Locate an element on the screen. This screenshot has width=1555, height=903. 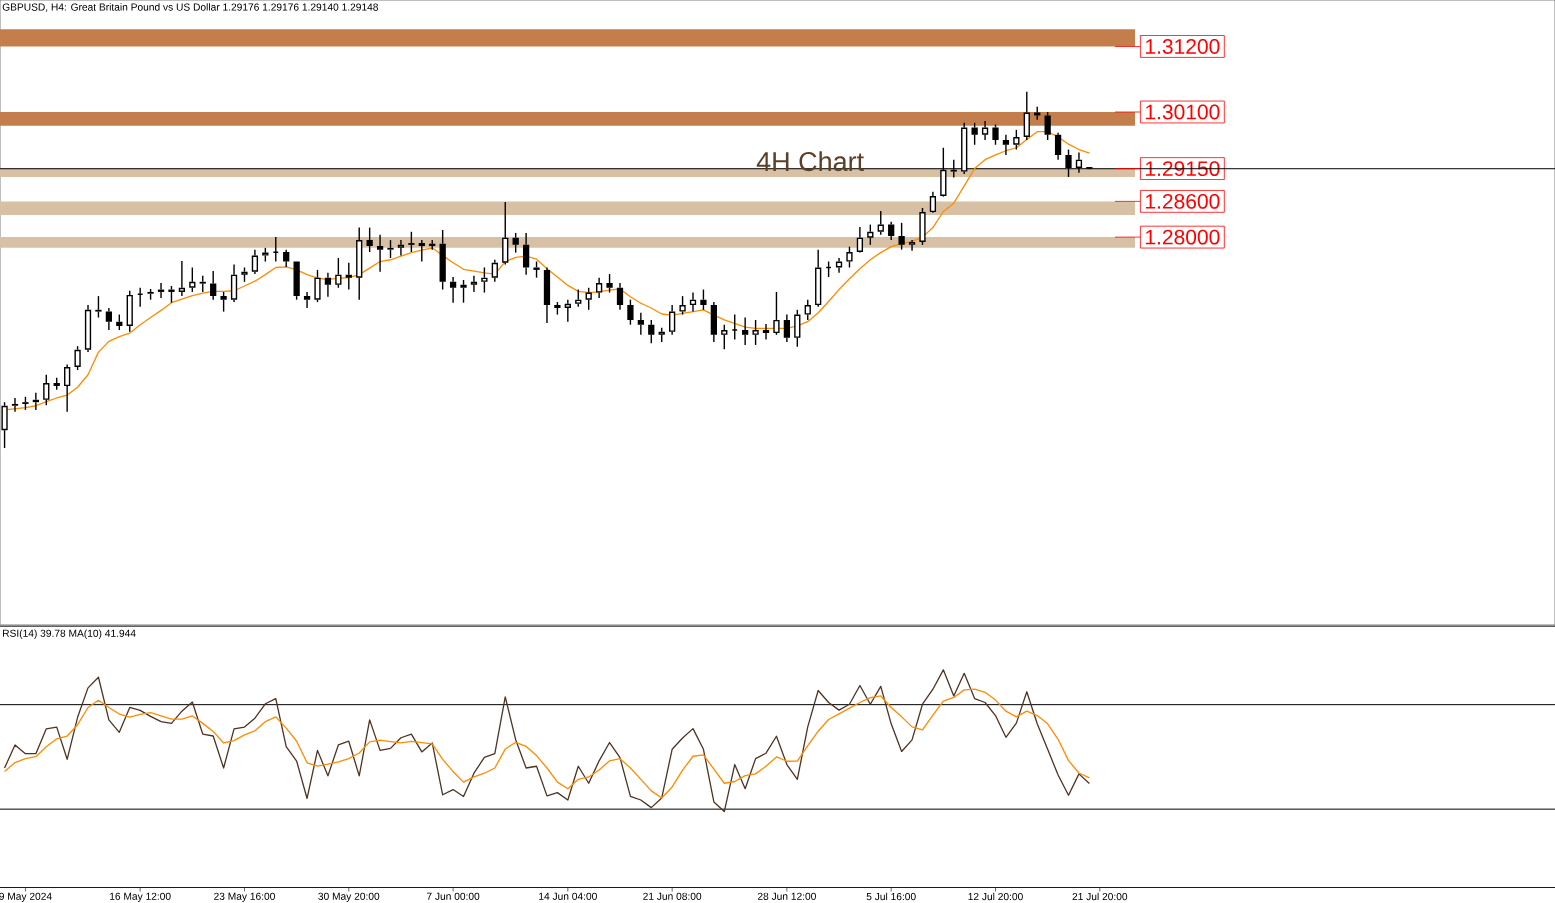
x-tick-label: 30 May 20:00 is located at coordinates (349, 897).